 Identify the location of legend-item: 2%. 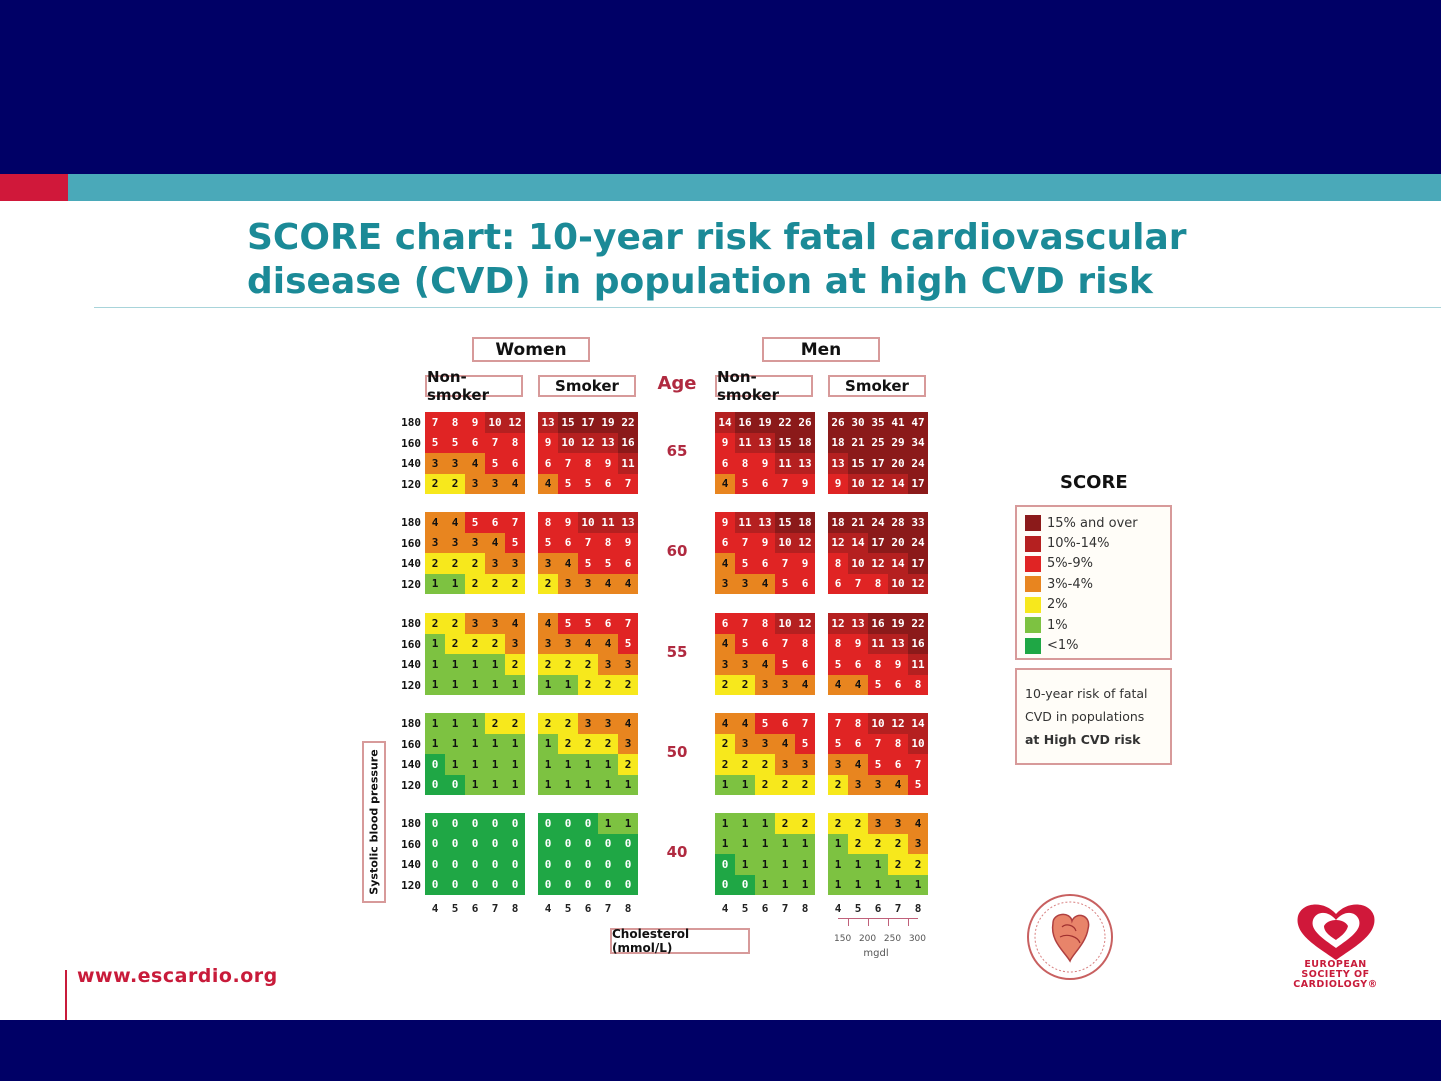
(1093, 605).